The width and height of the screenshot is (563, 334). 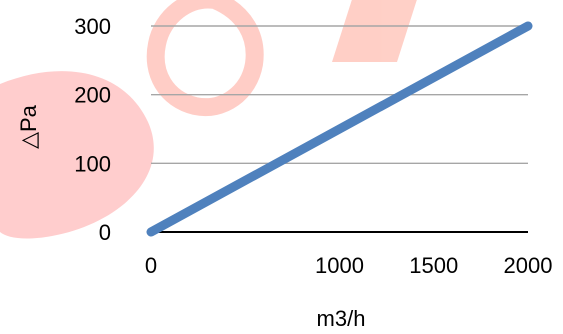 What do you see at coordinates (339, 265) in the screenshot?
I see `x-tick-label: 1000` at bounding box center [339, 265].